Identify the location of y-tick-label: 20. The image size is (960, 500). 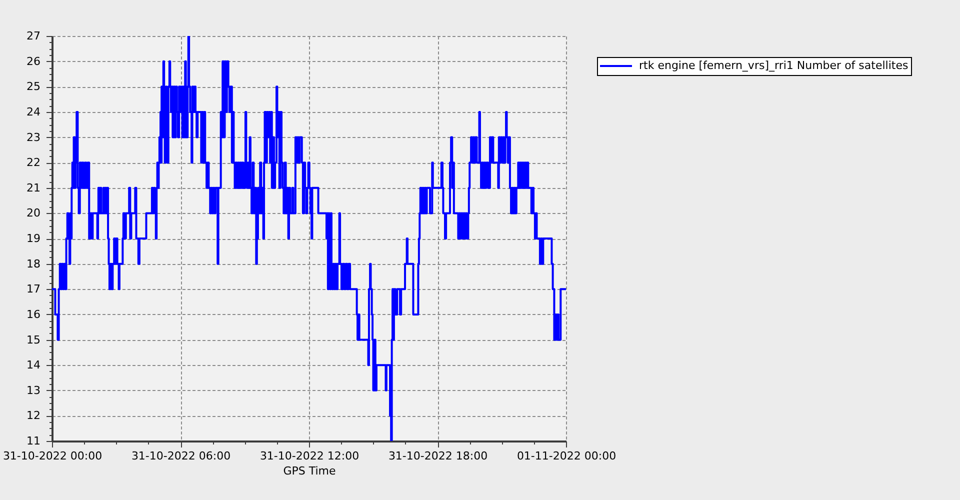
(33, 213).